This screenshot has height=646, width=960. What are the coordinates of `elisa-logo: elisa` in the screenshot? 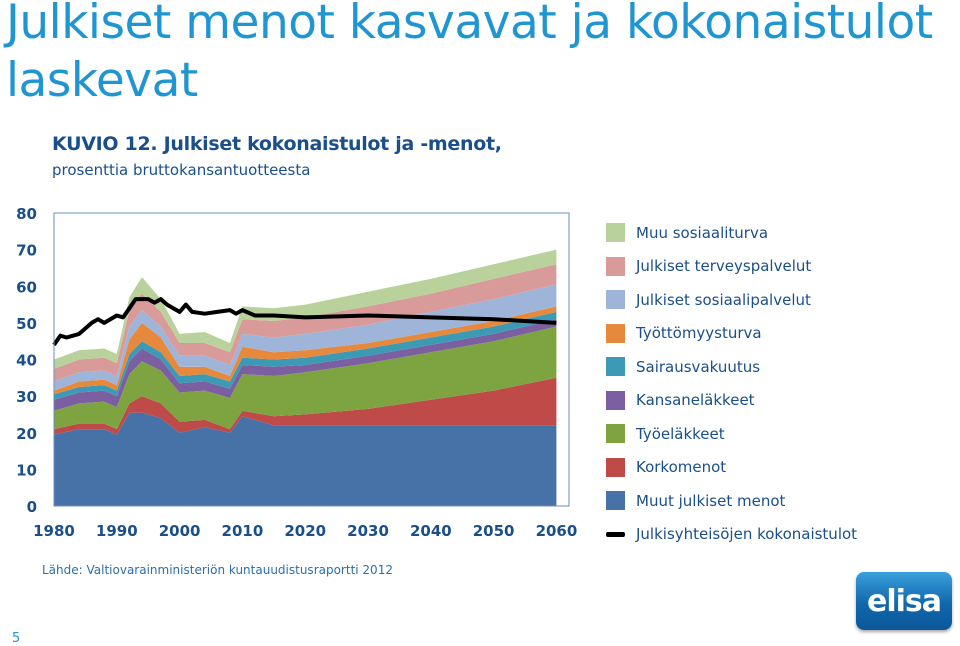 It's located at (904, 601).